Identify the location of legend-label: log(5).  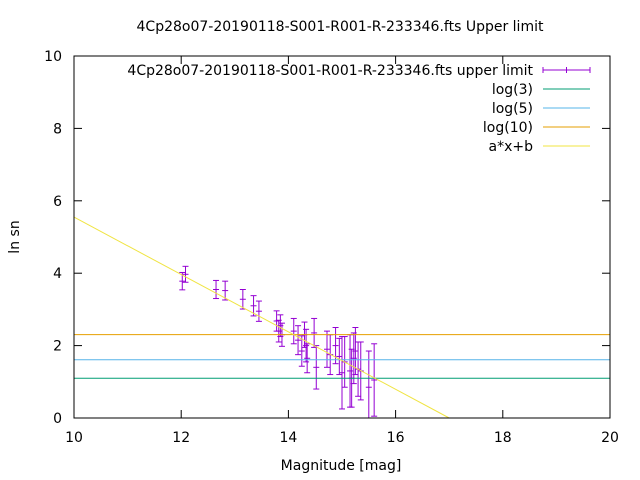
(512, 109).